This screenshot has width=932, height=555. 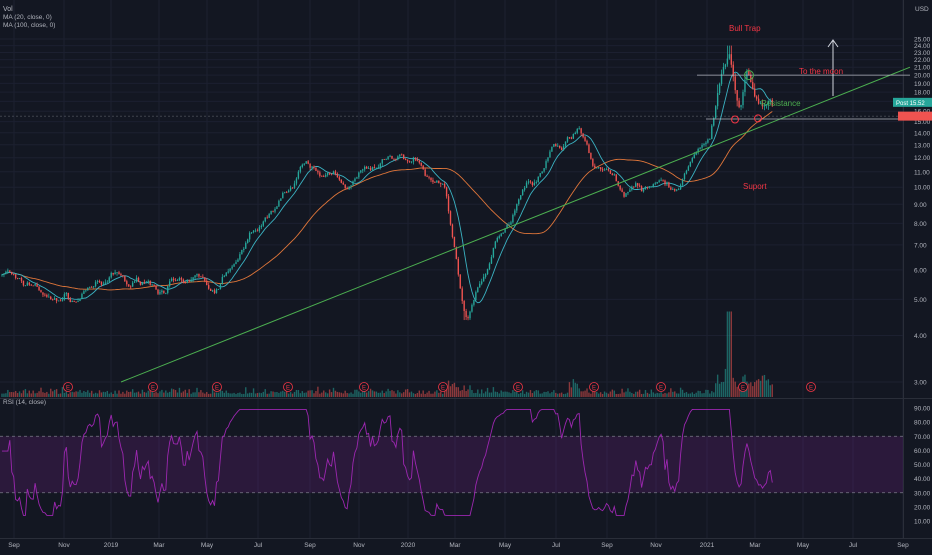 What do you see at coordinates (24, 402) in the screenshot?
I see `rsi-legend: RSI (14, close)` at bounding box center [24, 402].